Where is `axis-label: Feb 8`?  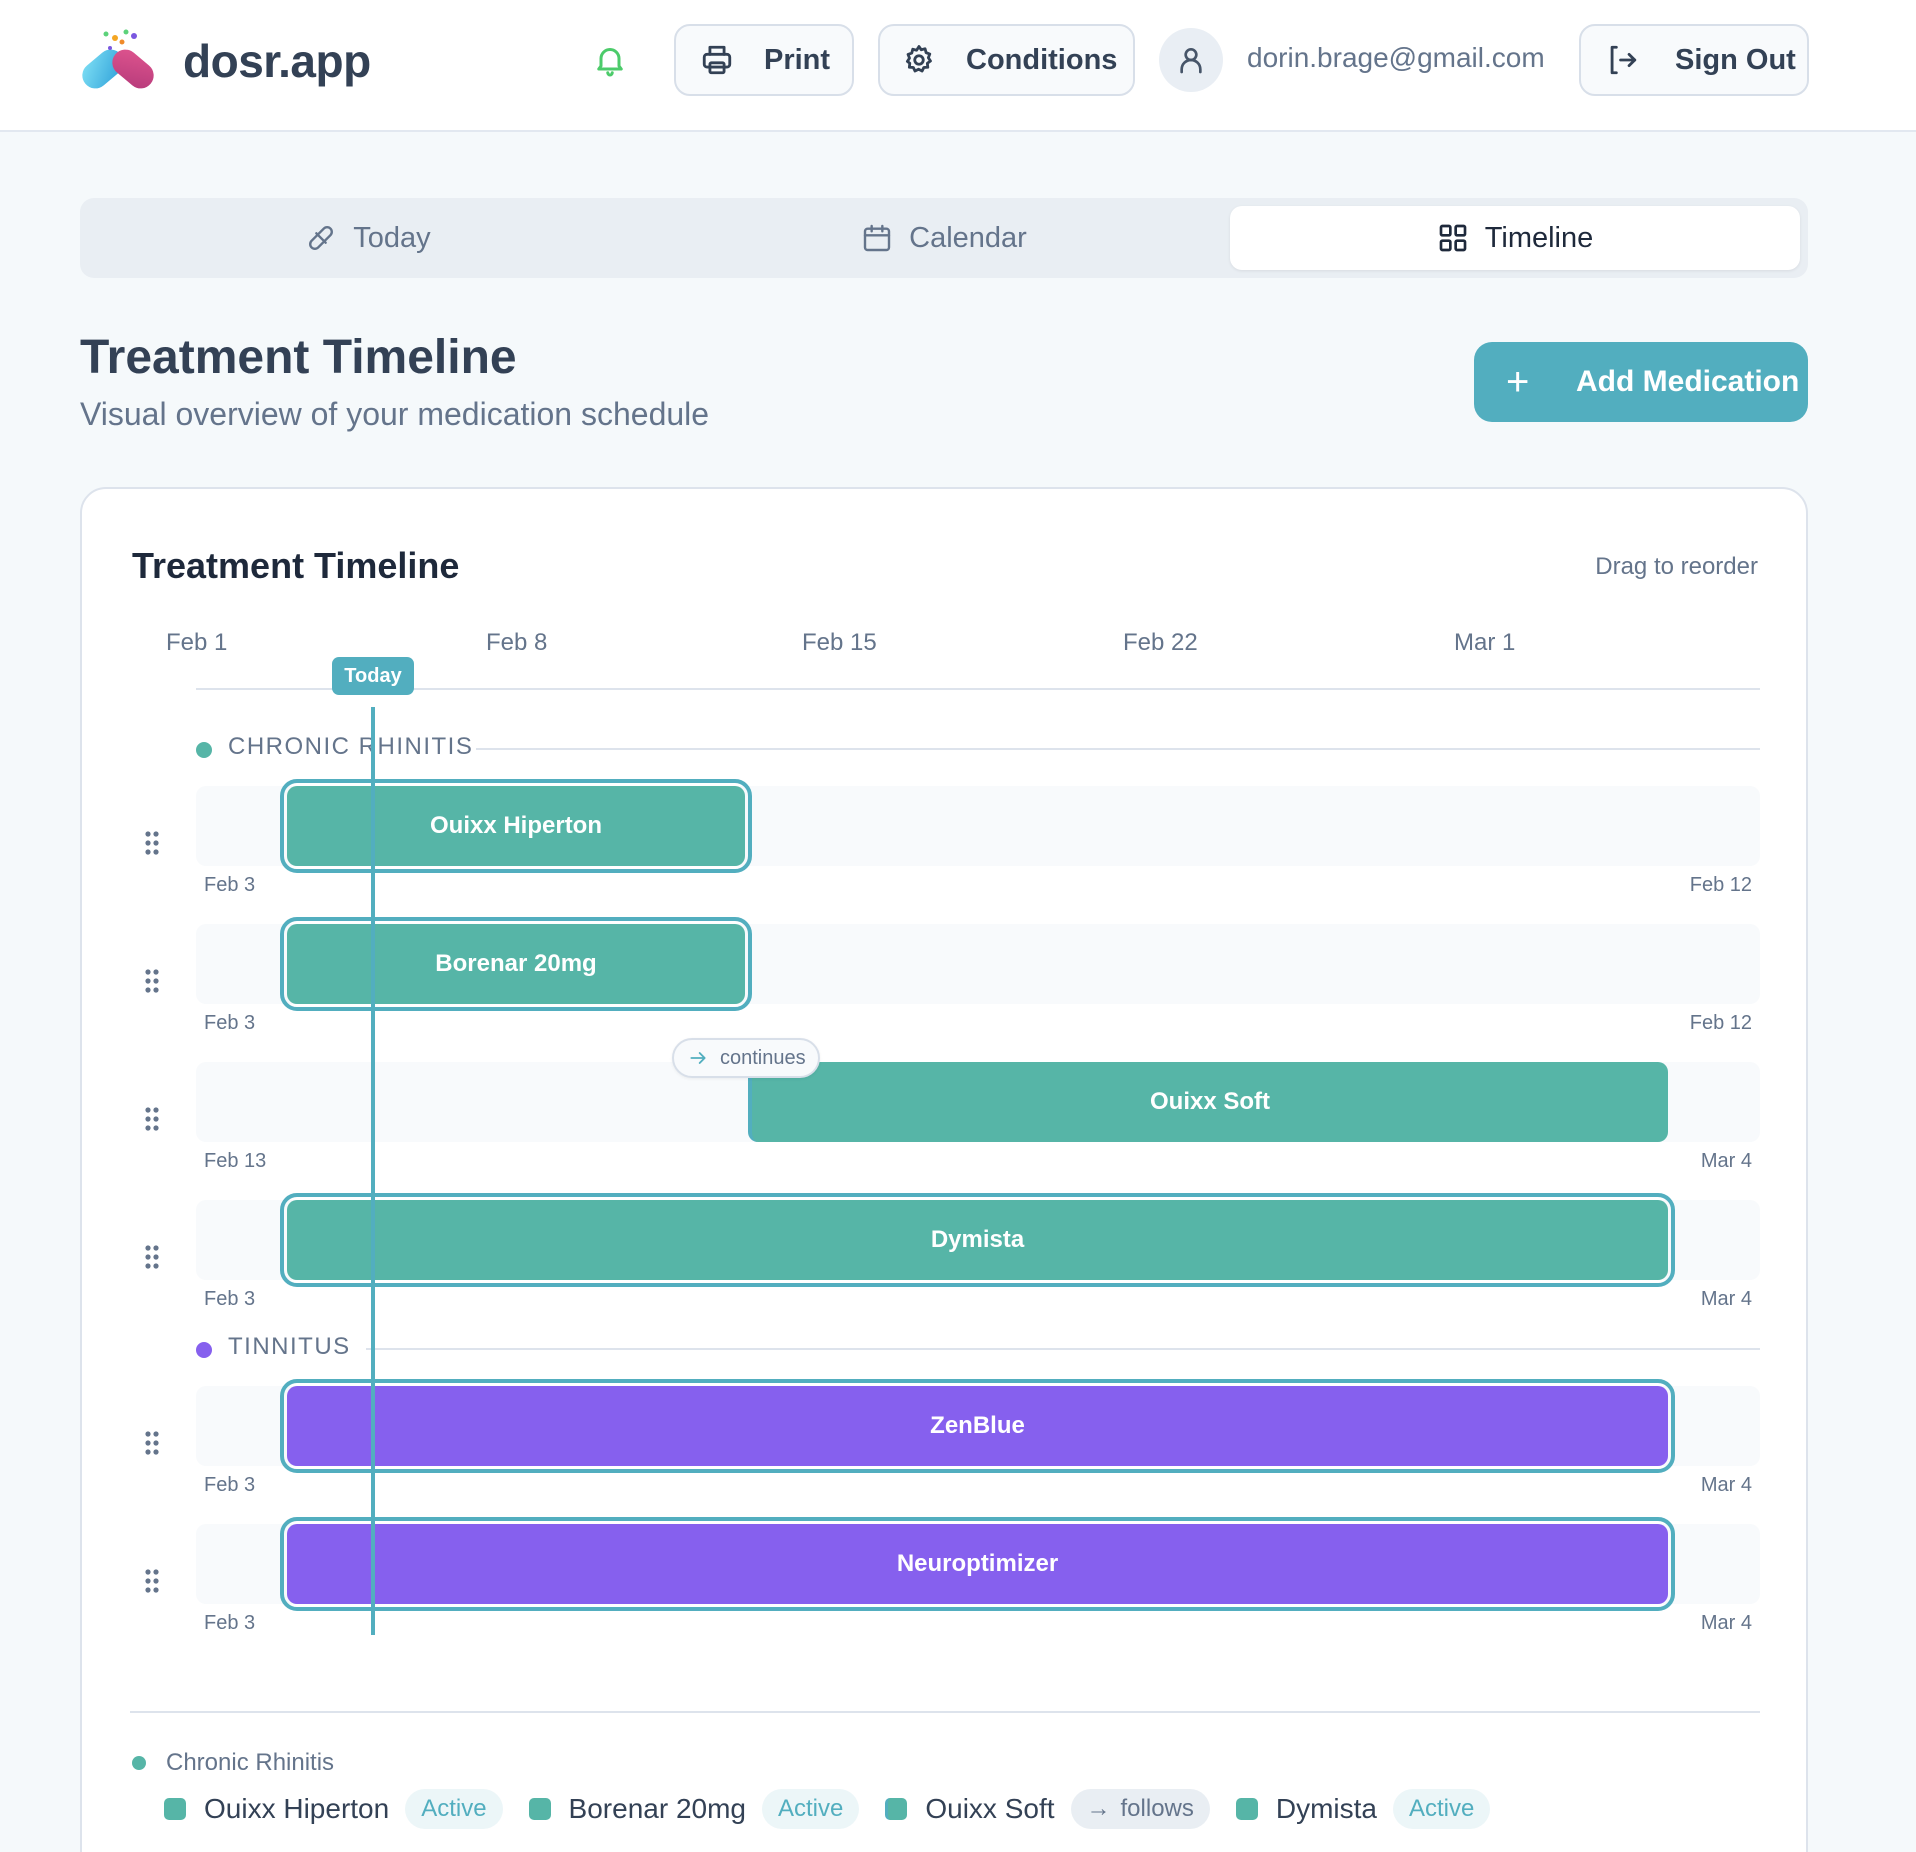 axis-label: Feb 8 is located at coordinates (517, 642).